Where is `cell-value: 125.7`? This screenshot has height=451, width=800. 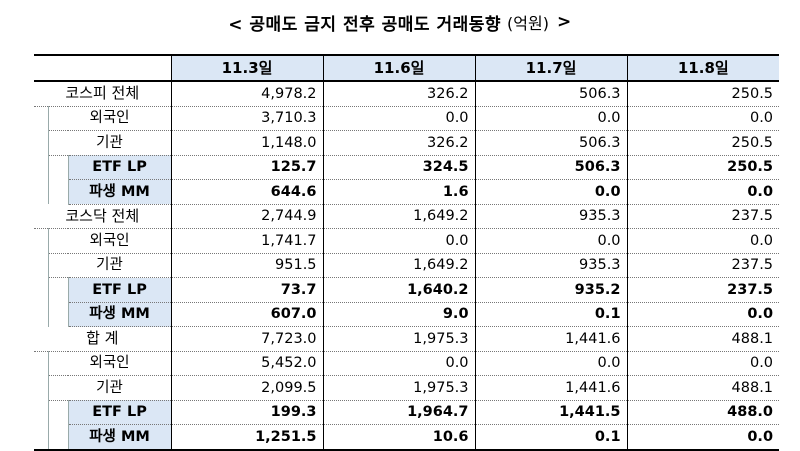 cell-value: 125.7 is located at coordinates (247, 167).